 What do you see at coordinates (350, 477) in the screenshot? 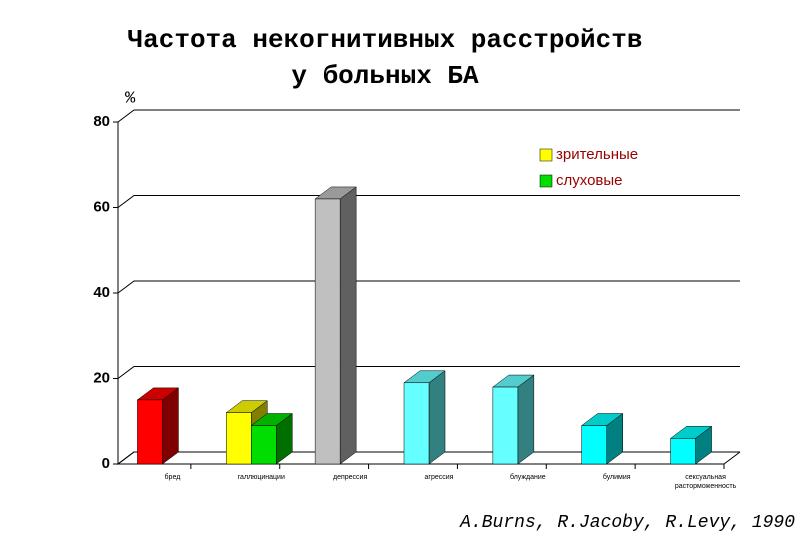
I see `x-tick-label: депрессия` at bounding box center [350, 477].